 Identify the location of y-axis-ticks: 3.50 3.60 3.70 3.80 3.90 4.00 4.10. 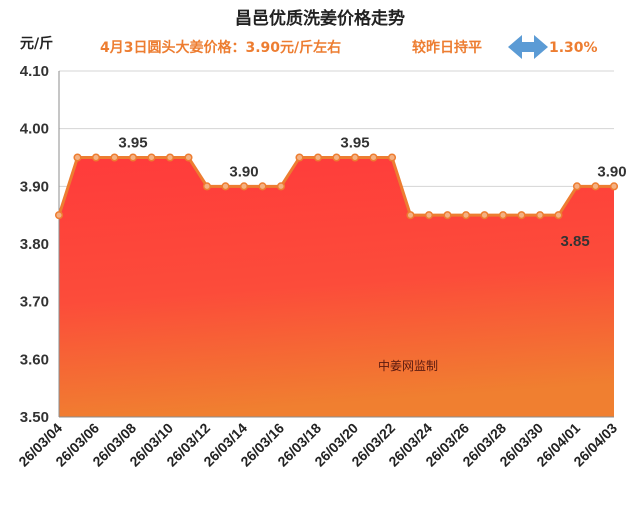
(34, 244).